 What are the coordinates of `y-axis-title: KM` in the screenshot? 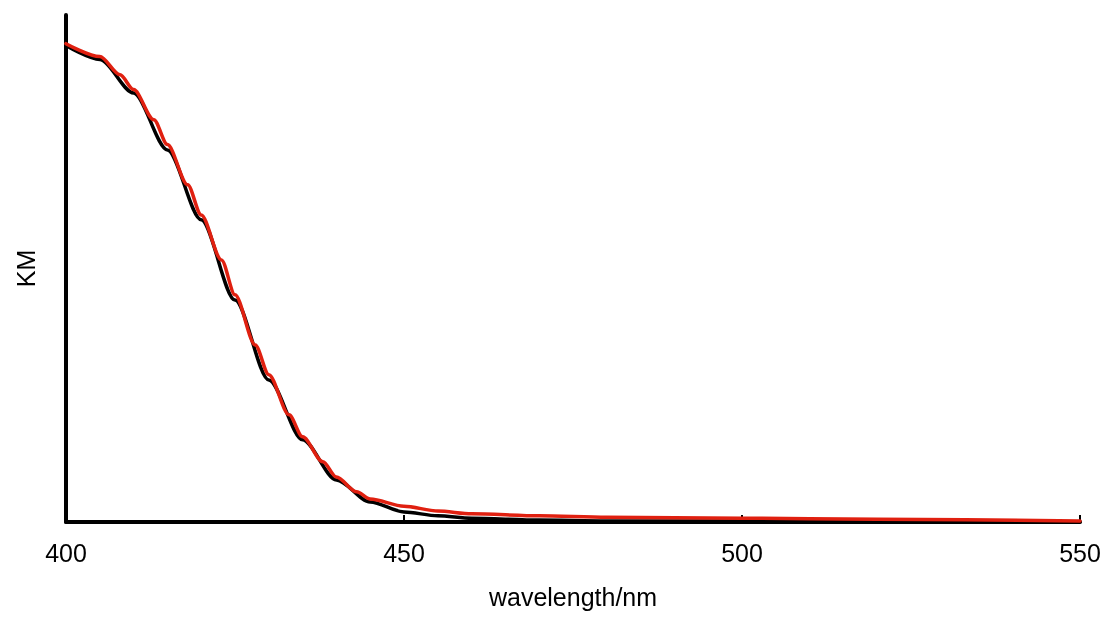 It's located at (25, 268).